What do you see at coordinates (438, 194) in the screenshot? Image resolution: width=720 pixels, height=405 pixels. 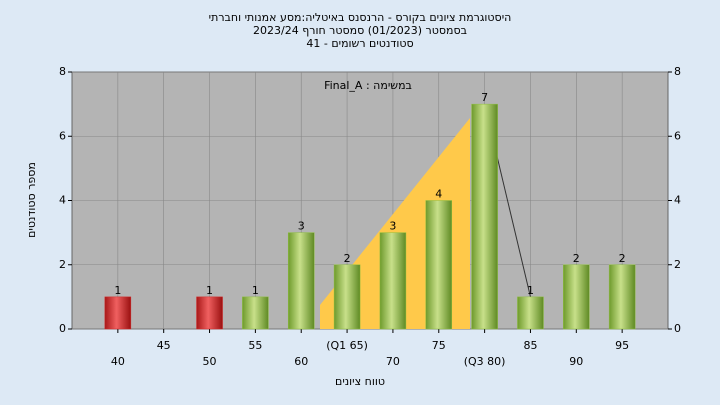 I see `data-label: 4` at bounding box center [438, 194].